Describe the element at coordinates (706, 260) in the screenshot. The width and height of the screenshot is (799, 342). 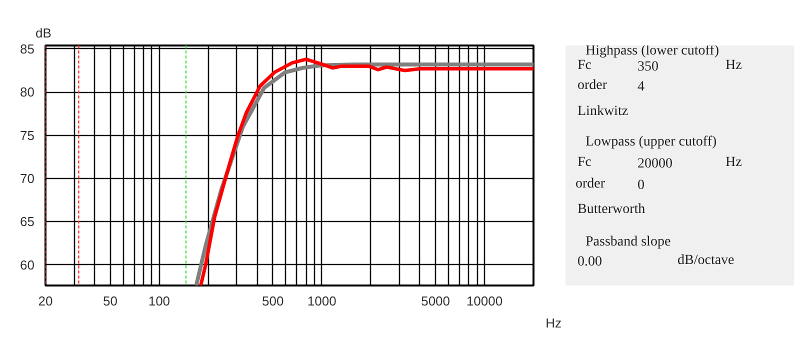
I see `text: dB/octave` at that location.